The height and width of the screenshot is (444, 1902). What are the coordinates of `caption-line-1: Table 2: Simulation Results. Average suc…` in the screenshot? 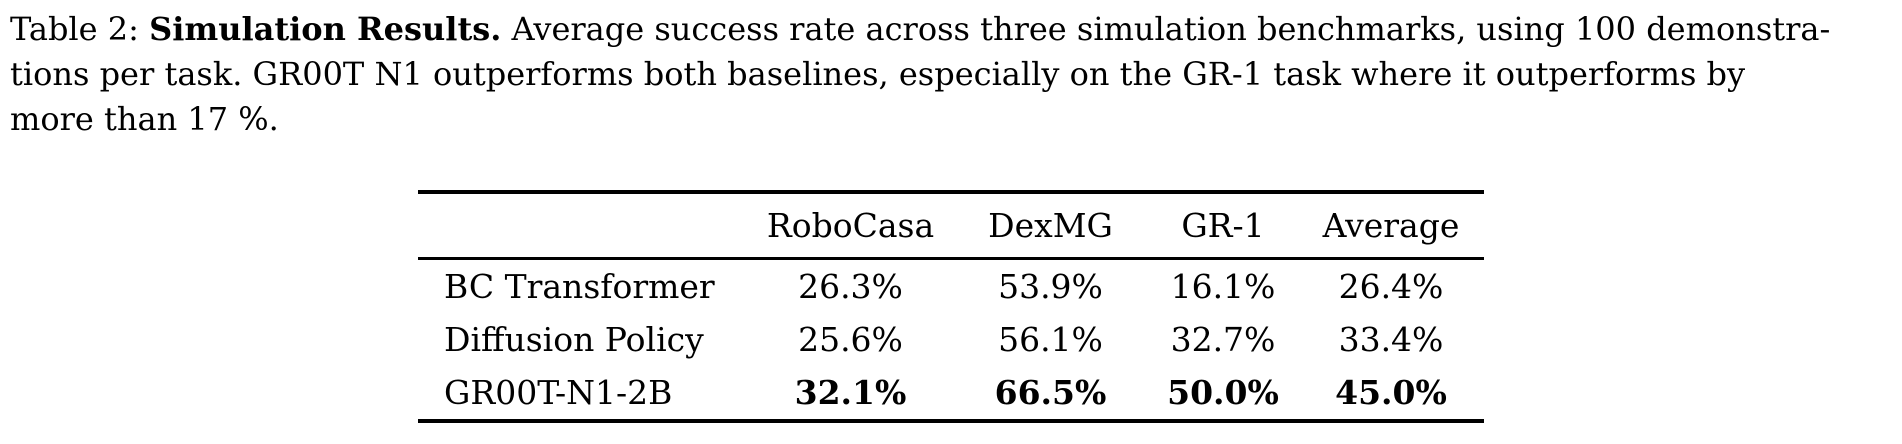 It's located at (951, 29).